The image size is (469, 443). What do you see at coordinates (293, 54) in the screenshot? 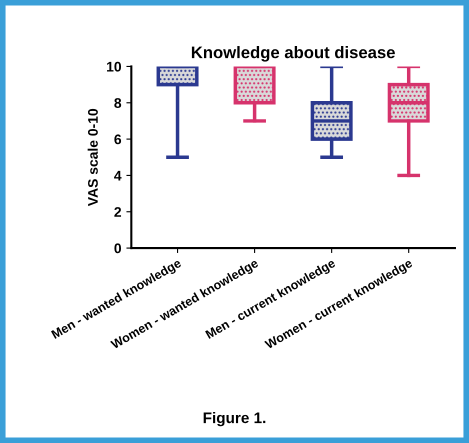
I see `chart-title: Knowledge about disease` at bounding box center [293, 54].